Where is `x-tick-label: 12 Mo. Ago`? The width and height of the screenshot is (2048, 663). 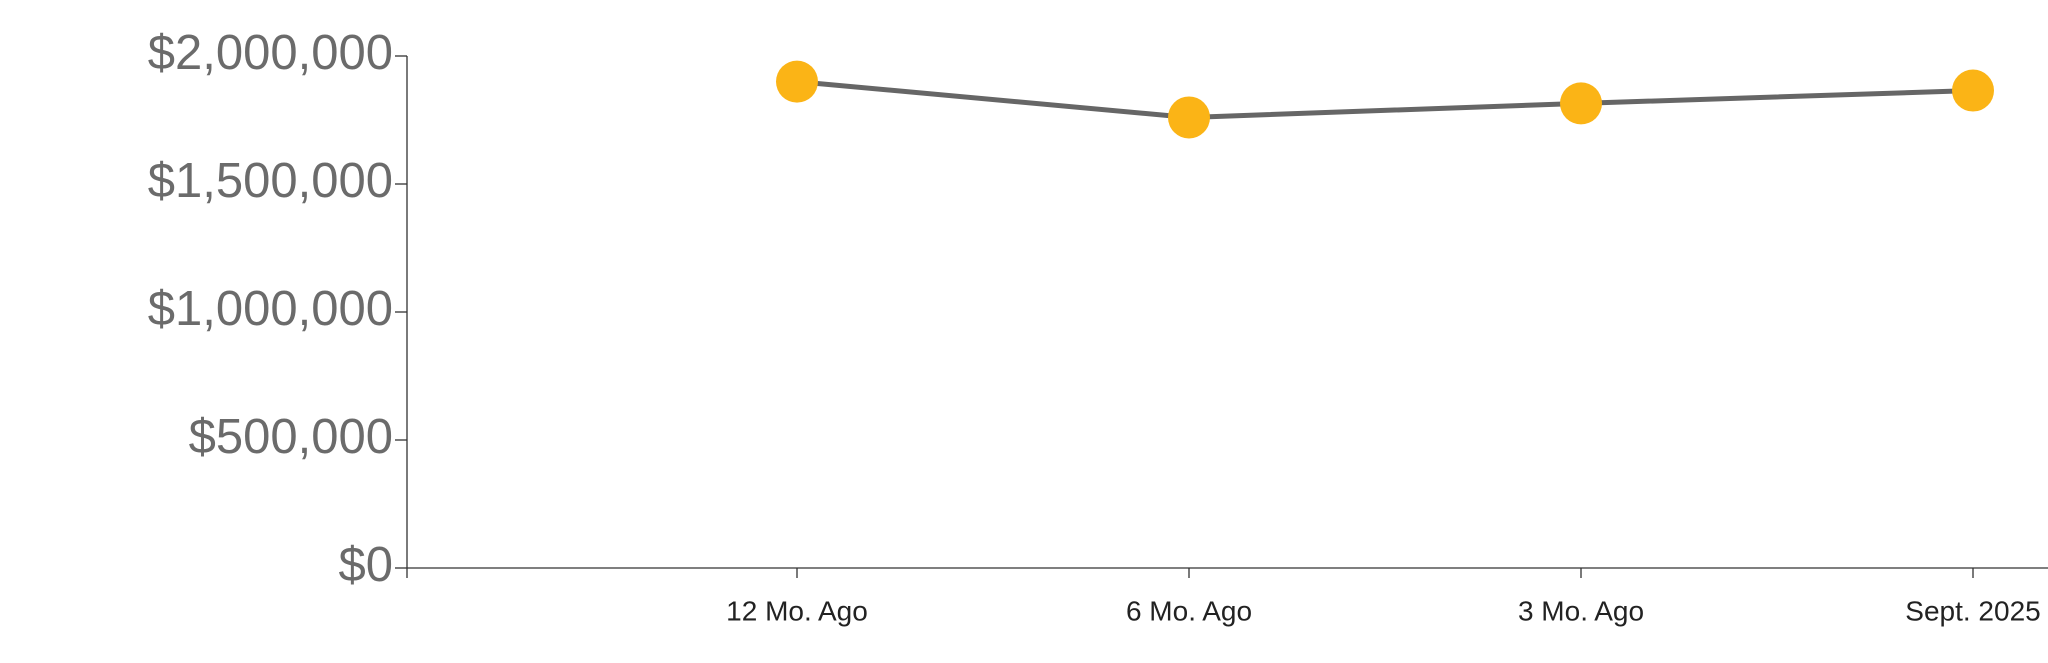 x-tick-label: 12 Mo. Ago is located at coordinates (797, 610).